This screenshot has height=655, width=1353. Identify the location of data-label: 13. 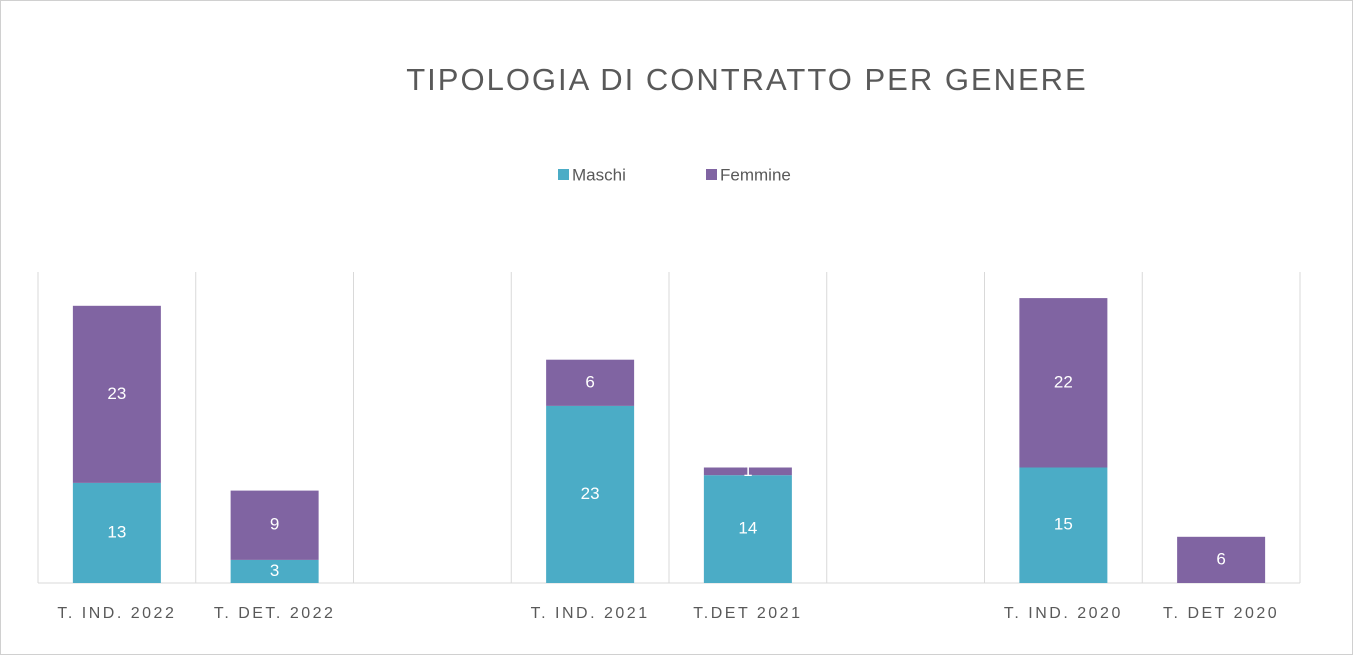
(116, 531).